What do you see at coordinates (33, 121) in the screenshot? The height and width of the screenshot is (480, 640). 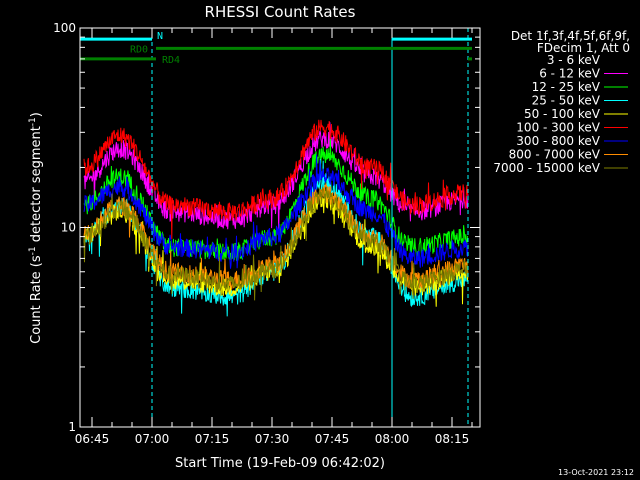 I see `y-axis-label-sup2: -1` at bounding box center [33, 121].